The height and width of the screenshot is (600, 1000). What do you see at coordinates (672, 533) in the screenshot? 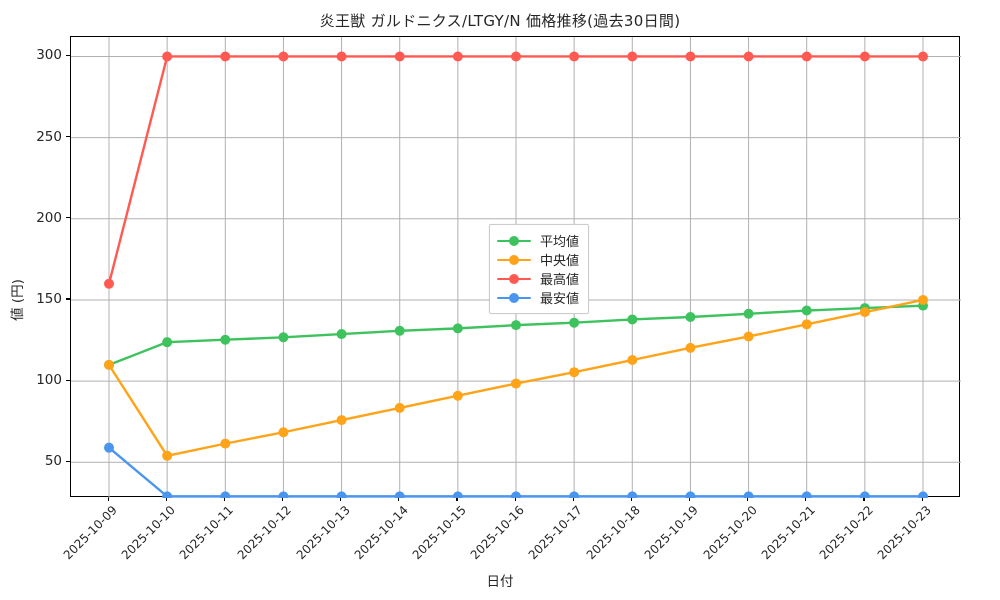
I see `x-axis-tick-label: 2025-10-19` at bounding box center [672, 533].